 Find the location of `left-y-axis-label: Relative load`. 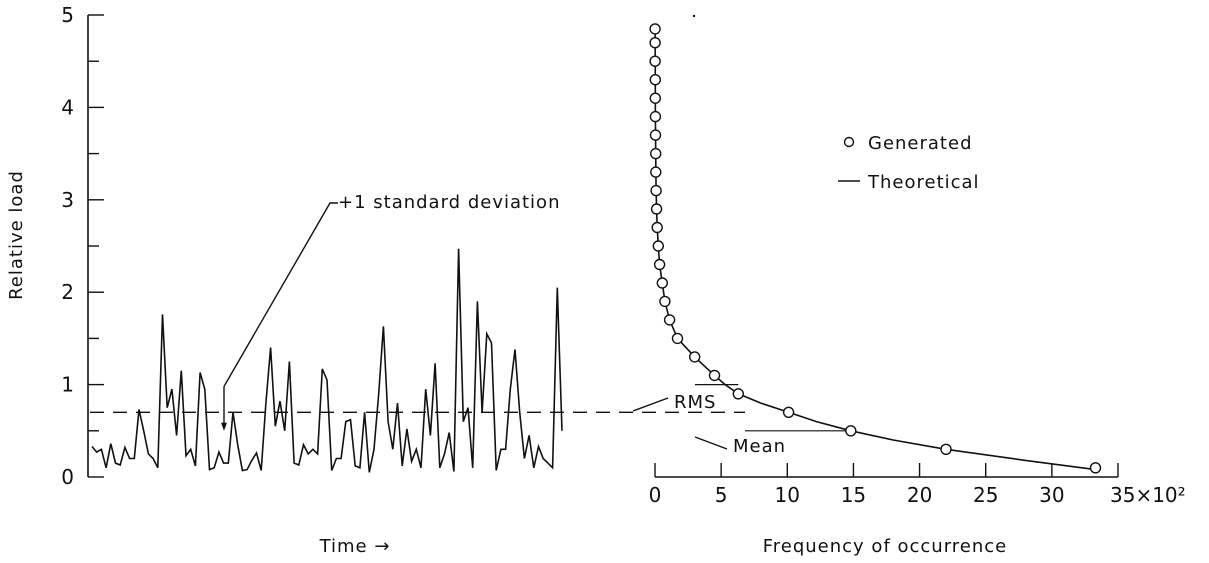

left-y-axis-label: Relative load is located at coordinates (16, 235).